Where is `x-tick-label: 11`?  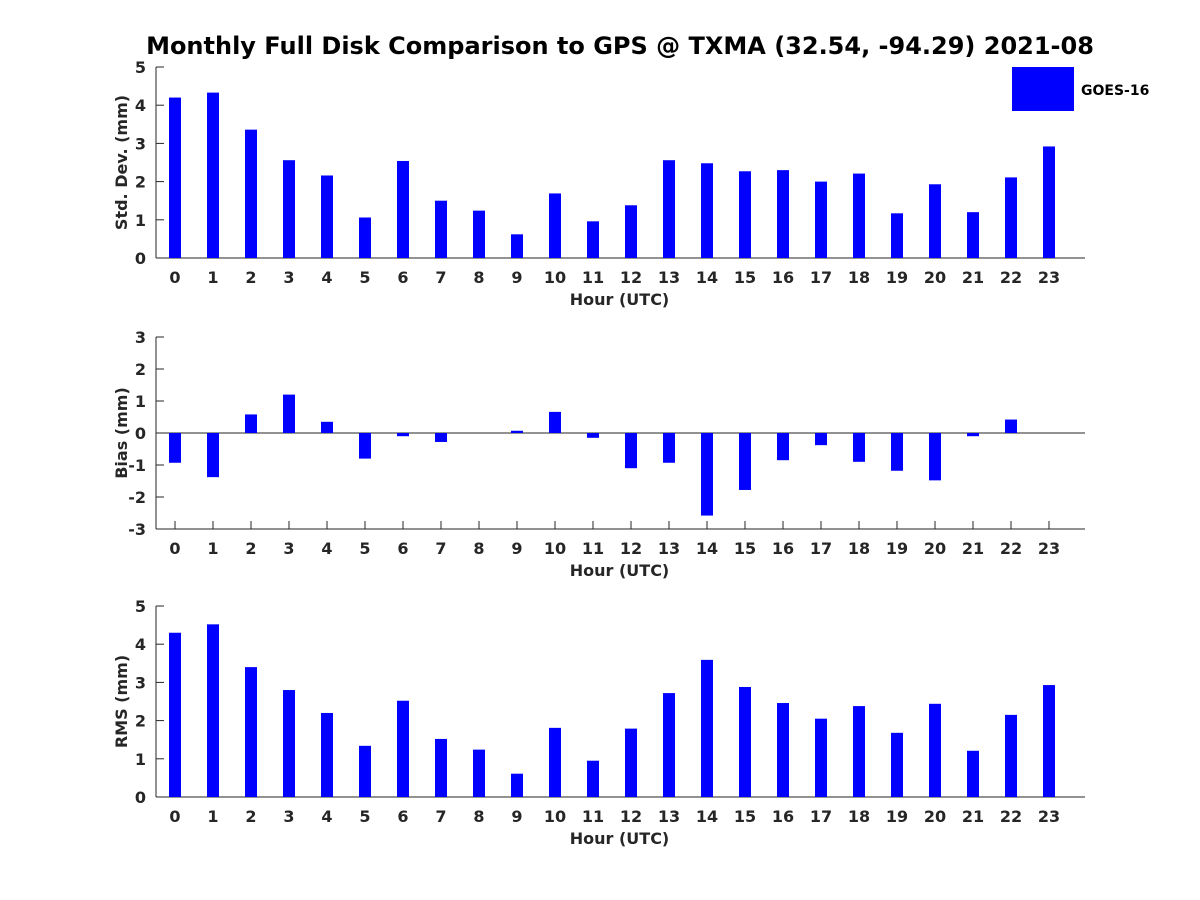
x-tick-label: 11 is located at coordinates (593, 277).